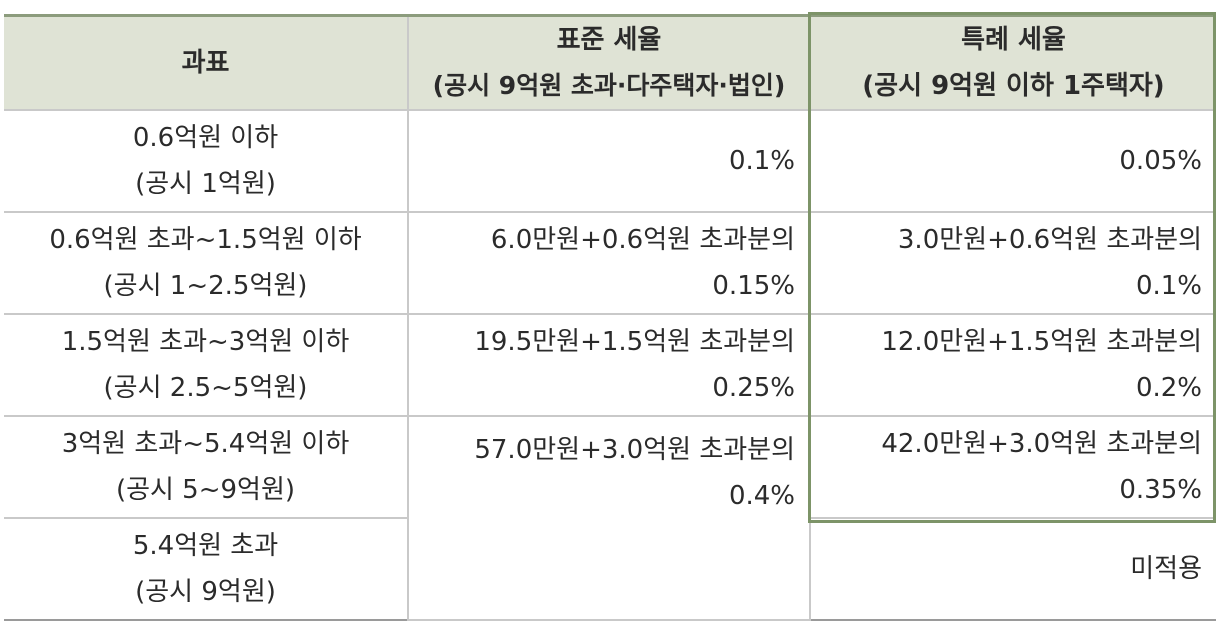 This screenshot has height=635, width=1222. Describe the element at coordinates (753, 286) in the screenshot. I see `standard-rate-percent: 0.15%` at that location.